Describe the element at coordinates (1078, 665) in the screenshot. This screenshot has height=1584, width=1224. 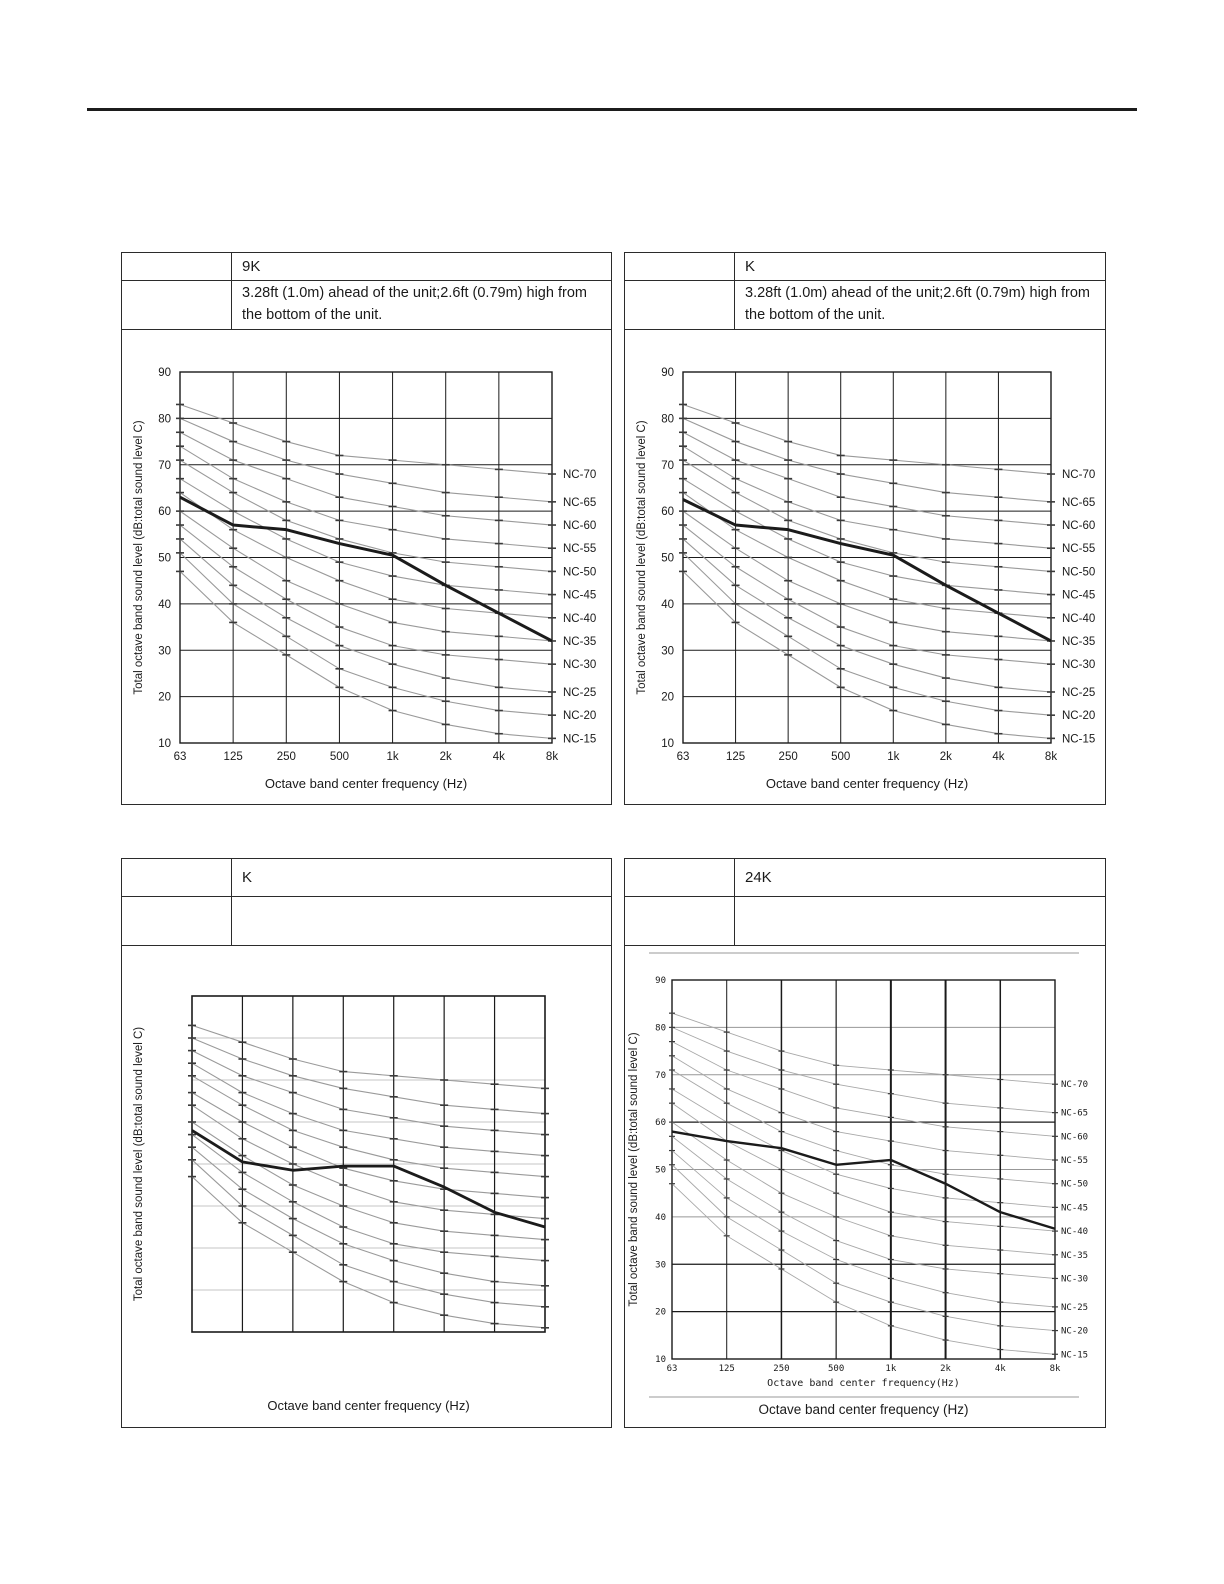
I see `nc-label: NC-30` at that location.